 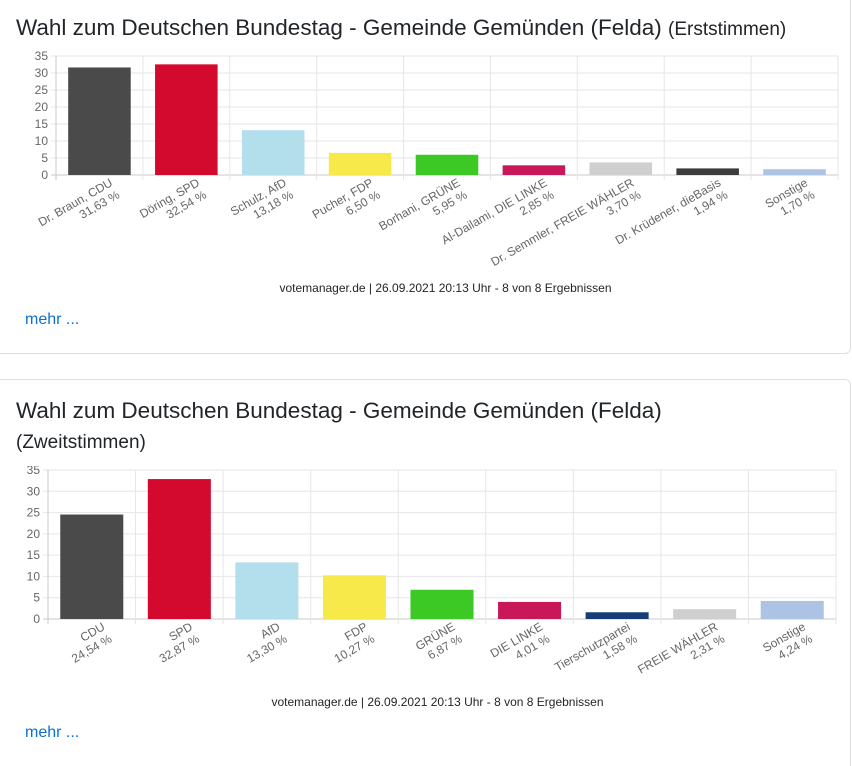 What do you see at coordinates (562, 222) in the screenshot?
I see `category-label: Dr. Semmler, FREIE WÄHLER` at bounding box center [562, 222].